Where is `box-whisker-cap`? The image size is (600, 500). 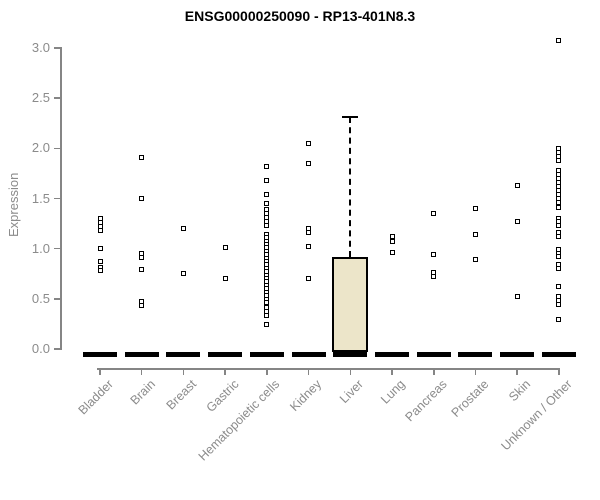 box-whisker-cap is located at coordinates (350, 117).